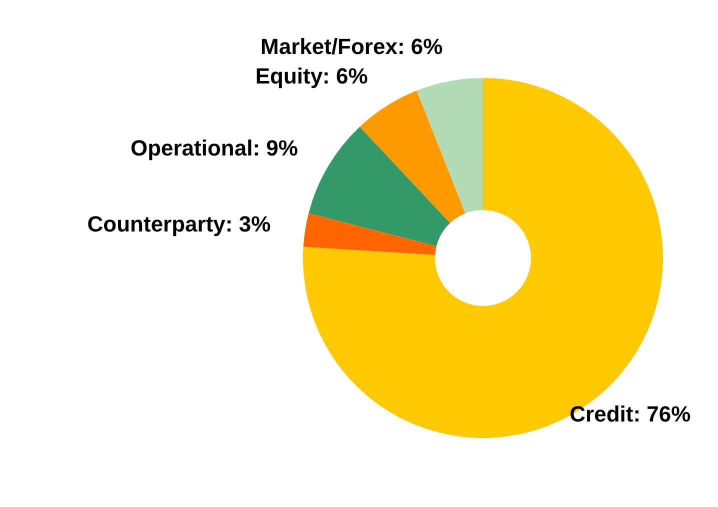  I want to click on slice-label: Operational: 9%, so click(214, 148).